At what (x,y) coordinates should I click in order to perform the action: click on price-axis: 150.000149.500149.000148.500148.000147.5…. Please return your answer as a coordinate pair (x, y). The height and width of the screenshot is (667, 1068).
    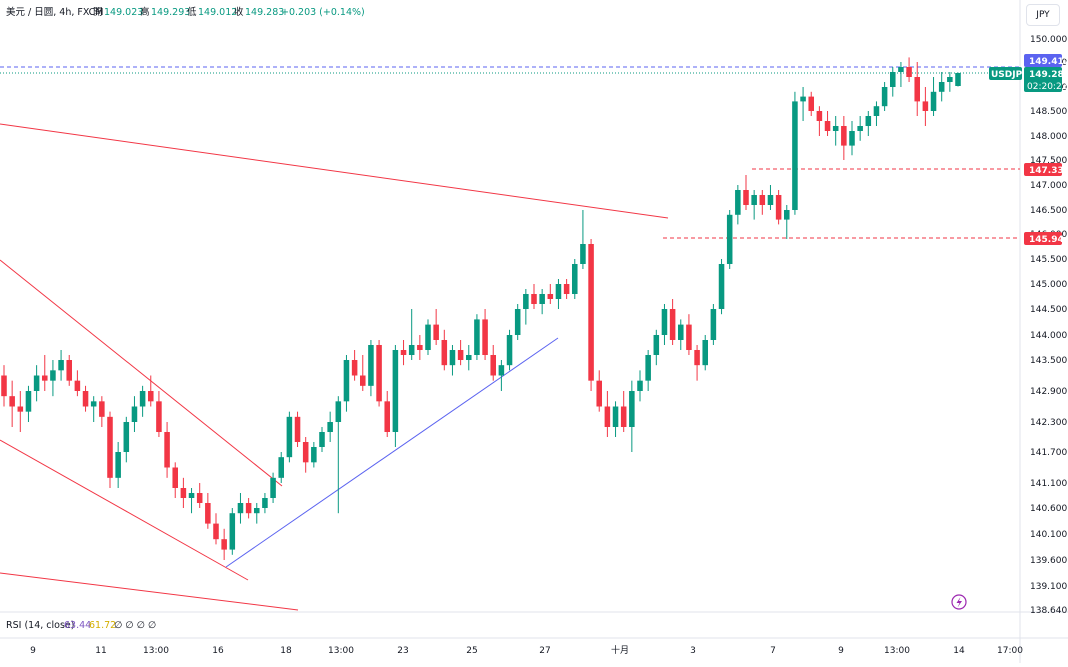
    Looking at the image, I should click on (1048, 325).